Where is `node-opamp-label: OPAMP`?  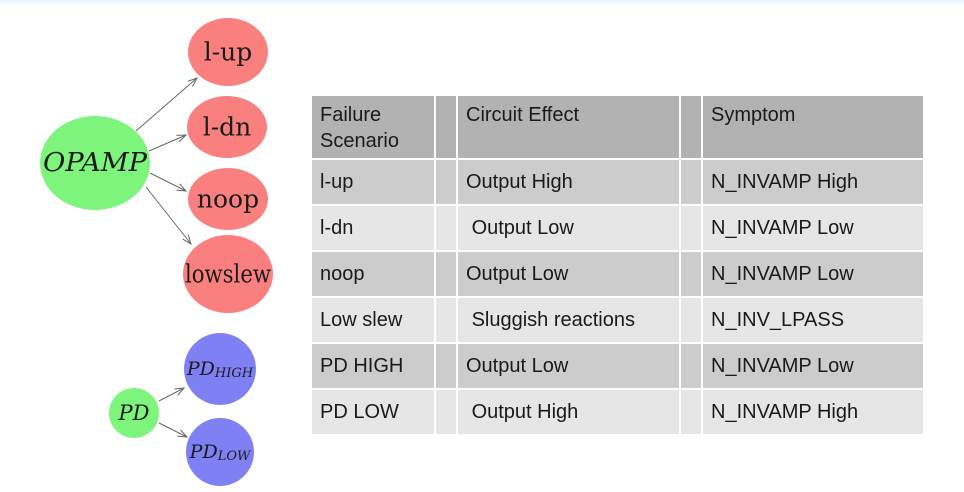
node-opamp-label: OPAMP is located at coordinates (95, 163).